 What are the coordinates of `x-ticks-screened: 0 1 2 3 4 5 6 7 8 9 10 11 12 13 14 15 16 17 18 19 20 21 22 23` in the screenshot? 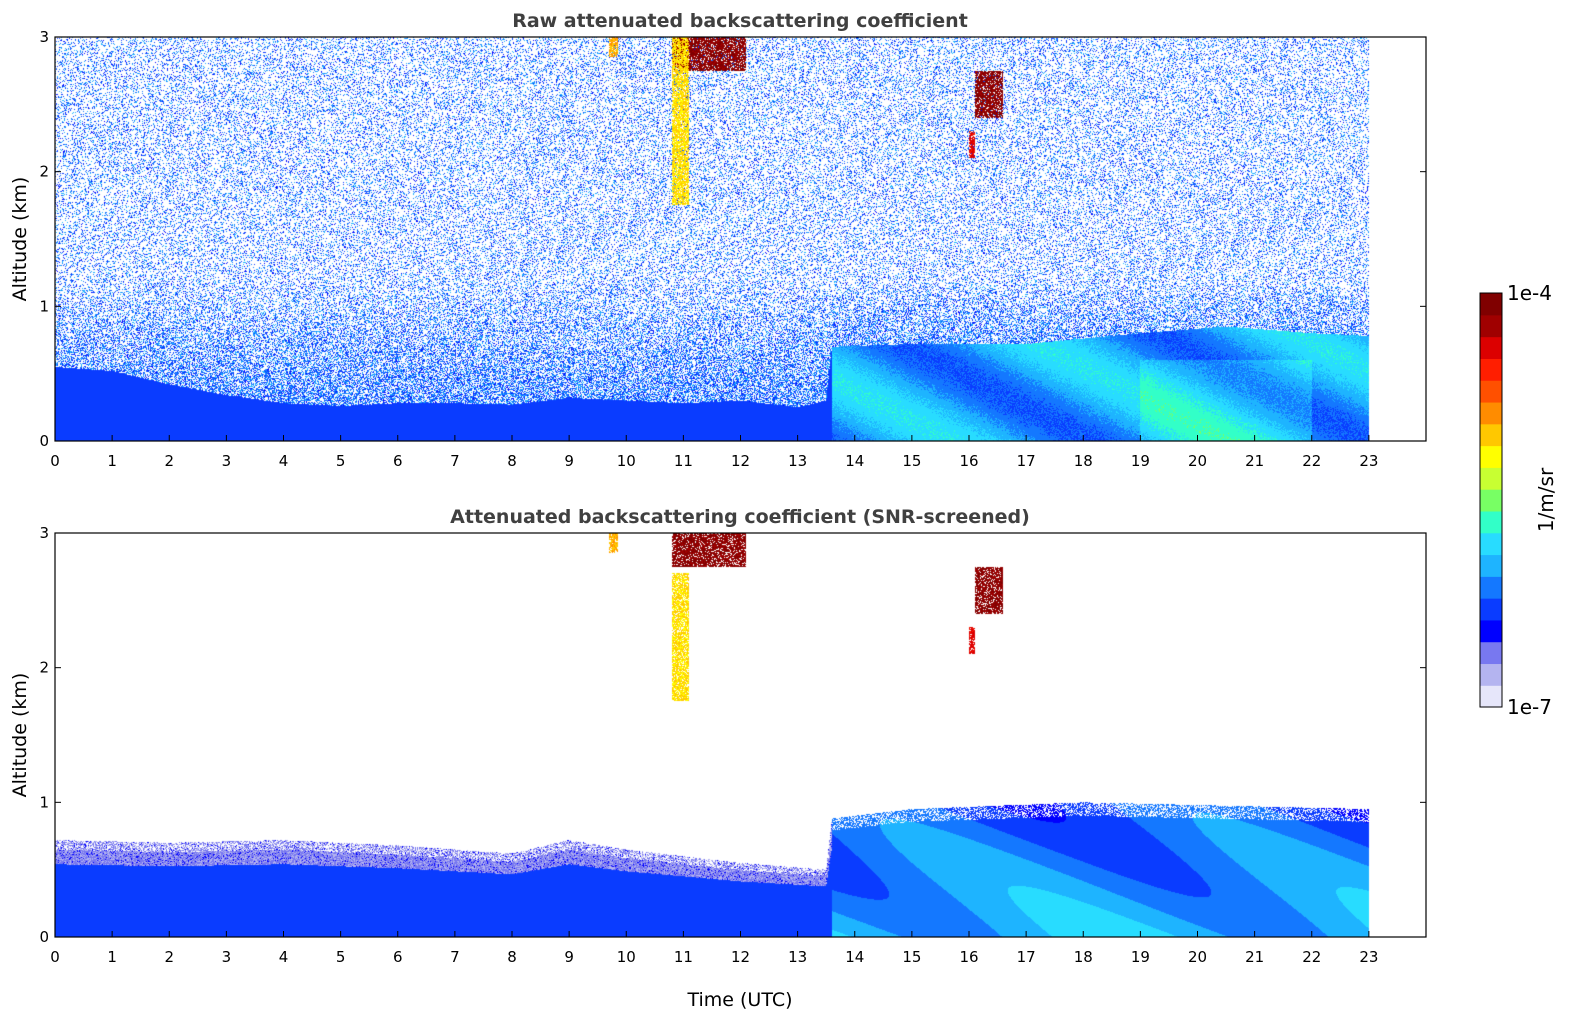 It's located at (714, 948).